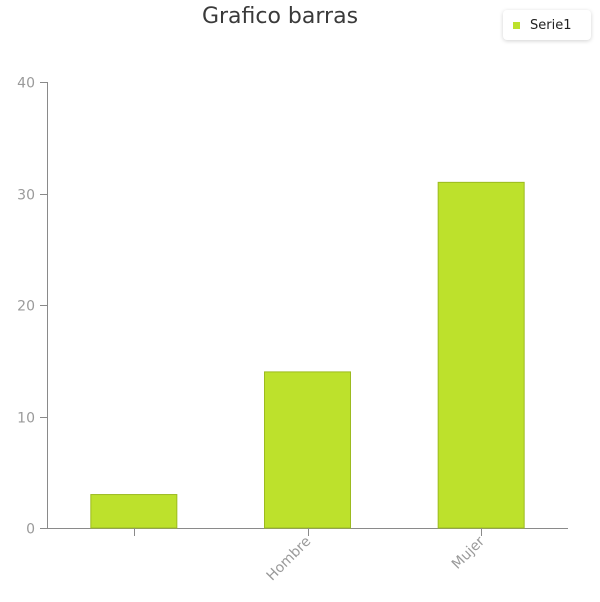 This screenshot has height=602, width=600. I want to click on bar-mujer, so click(481, 355).